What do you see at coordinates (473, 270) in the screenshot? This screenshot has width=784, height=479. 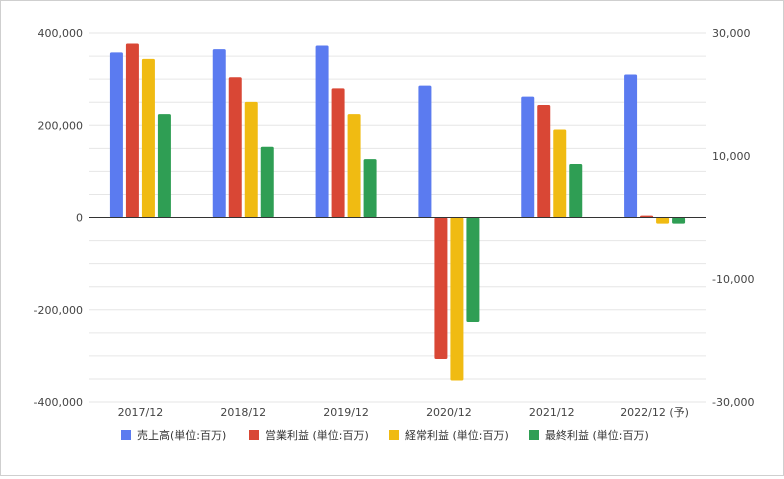 I see `bar-4-2020/12` at bounding box center [473, 270].